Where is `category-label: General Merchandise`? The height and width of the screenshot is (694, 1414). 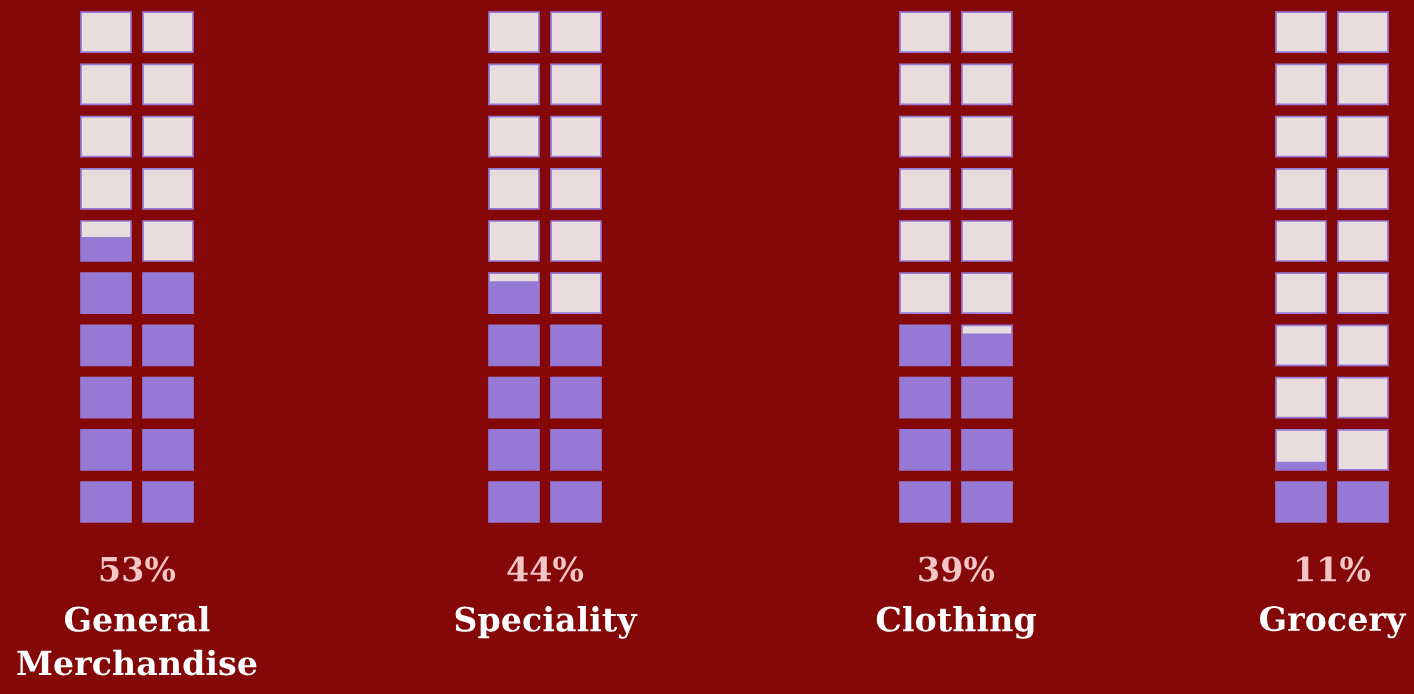 category-label: General Merchandise is located at coordinates (137, 641).